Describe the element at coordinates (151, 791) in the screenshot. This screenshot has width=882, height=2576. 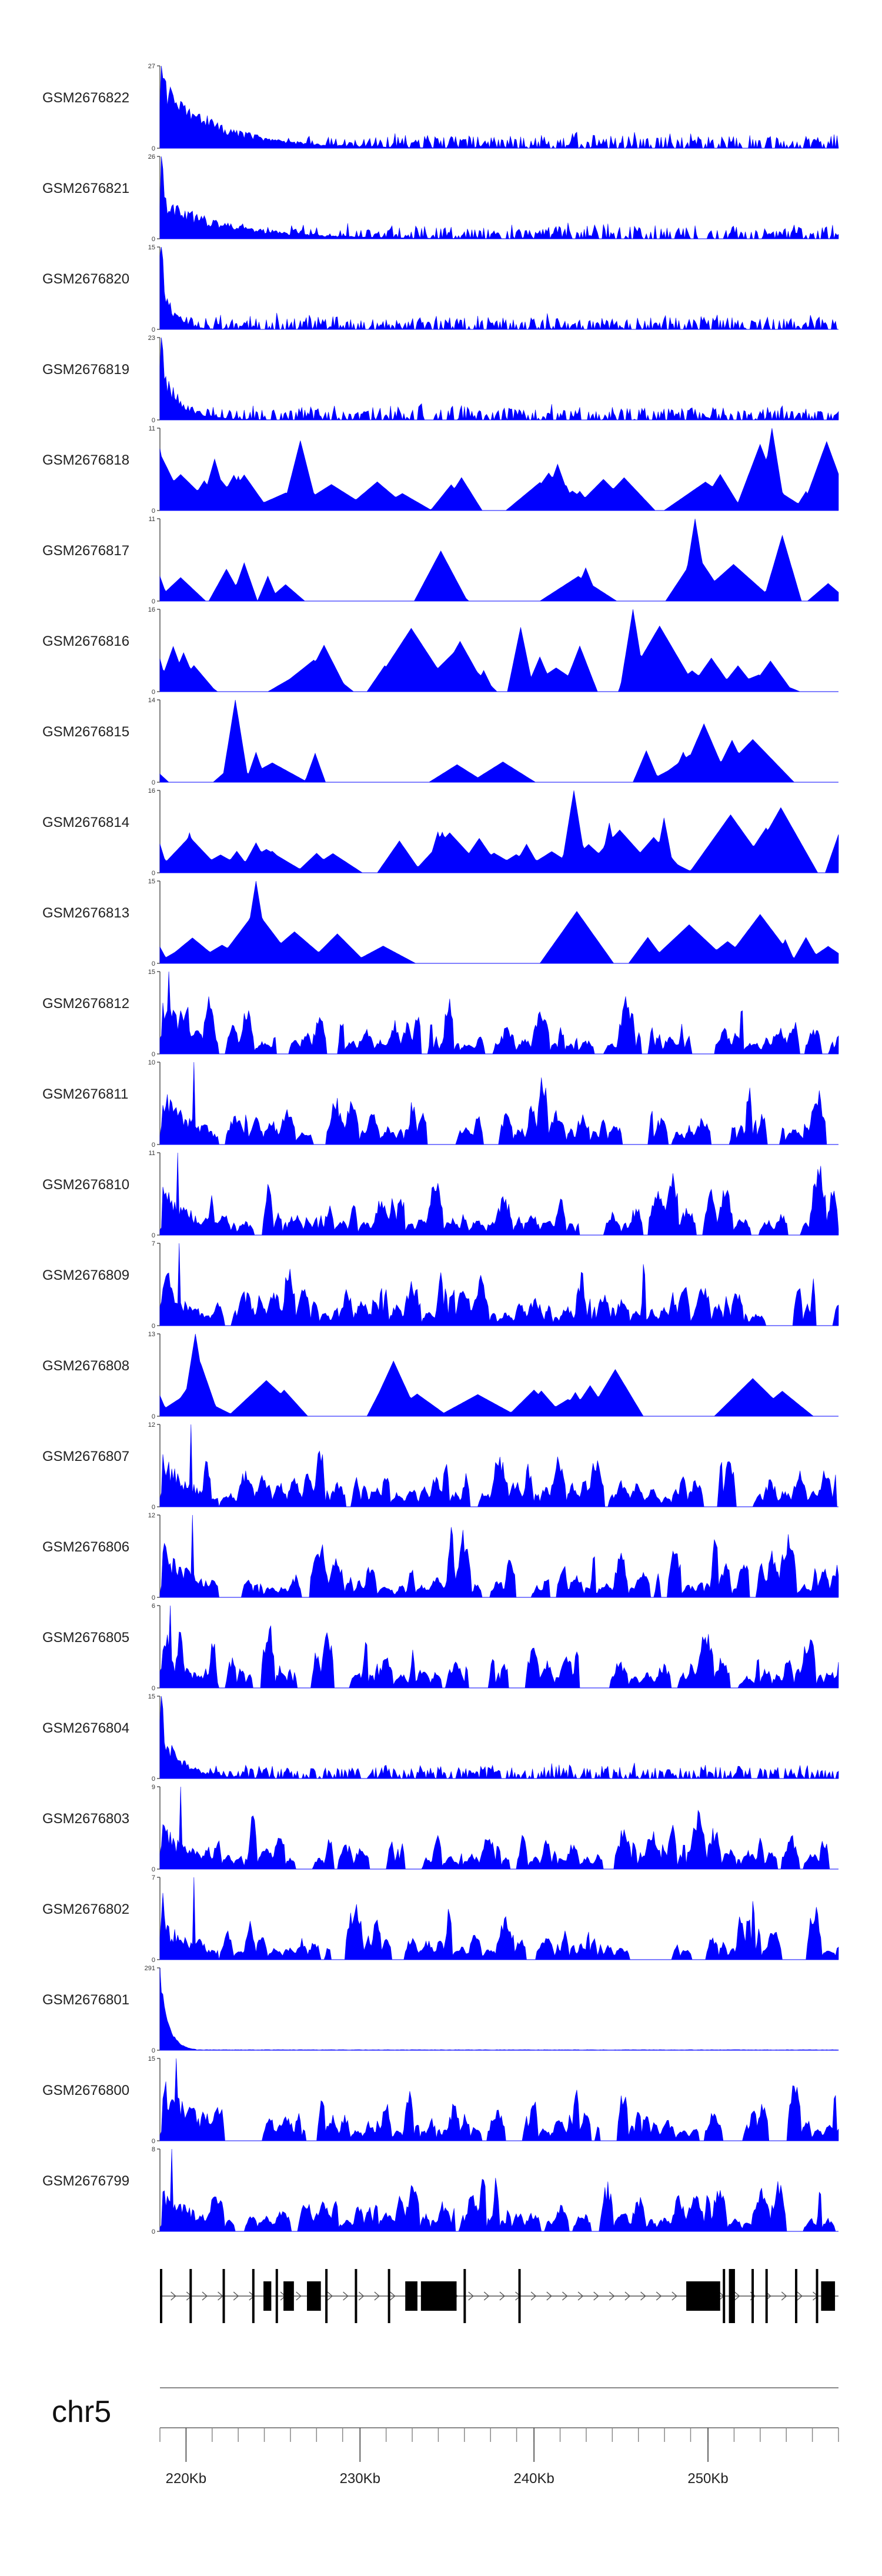
I see `y-max-label: 16` at that location.